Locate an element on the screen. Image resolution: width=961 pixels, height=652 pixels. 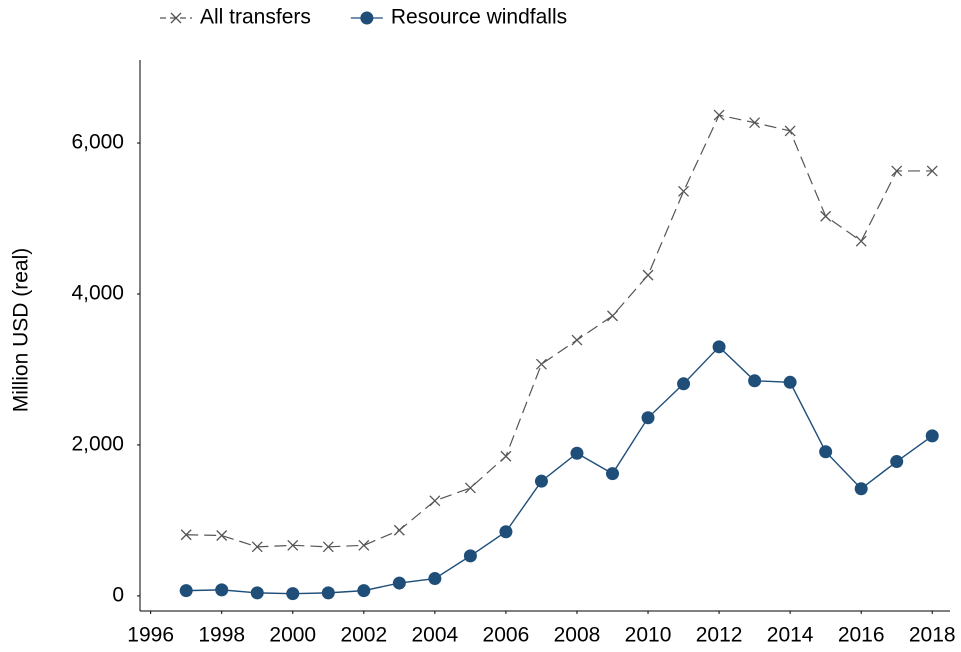
x-tick-label: 2004 is located at coordinates (435, 635).